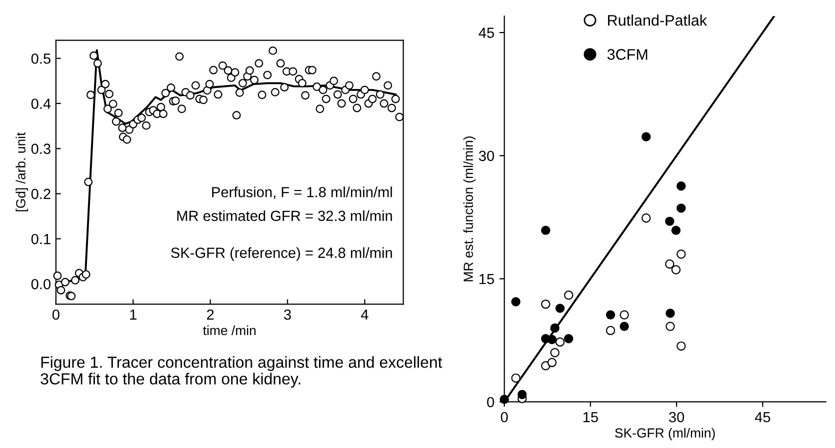 This screenshot has height=448, width=835. Describe the element at coordinates (762, 417) in the screenshot. I see `x-tick-label: 45` at that location.